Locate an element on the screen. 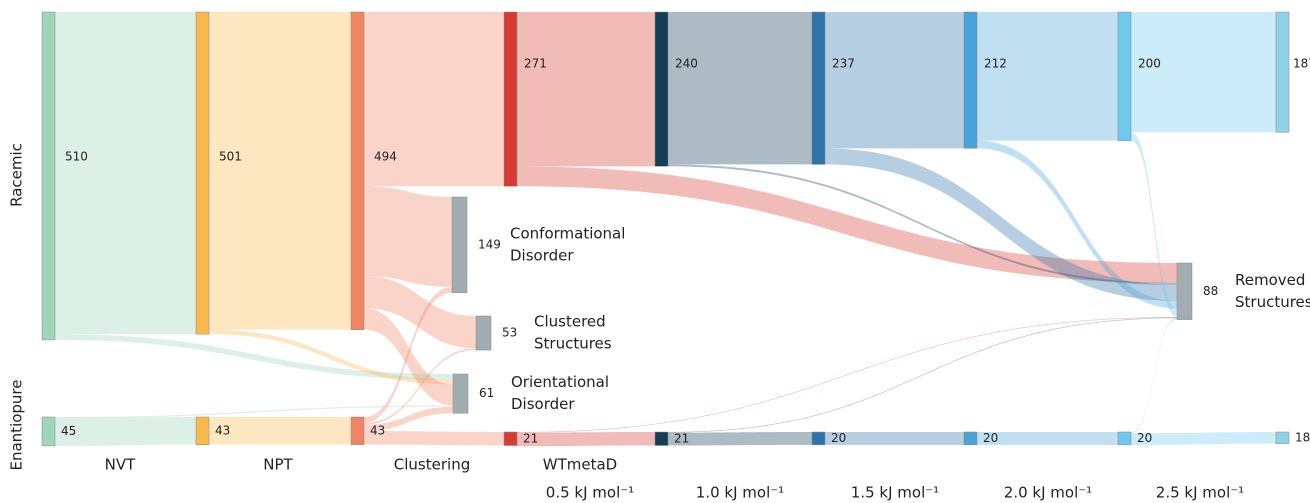 This screenshot has width=1310, height=503. node-value: 510 is located at coordinates (76, 157).